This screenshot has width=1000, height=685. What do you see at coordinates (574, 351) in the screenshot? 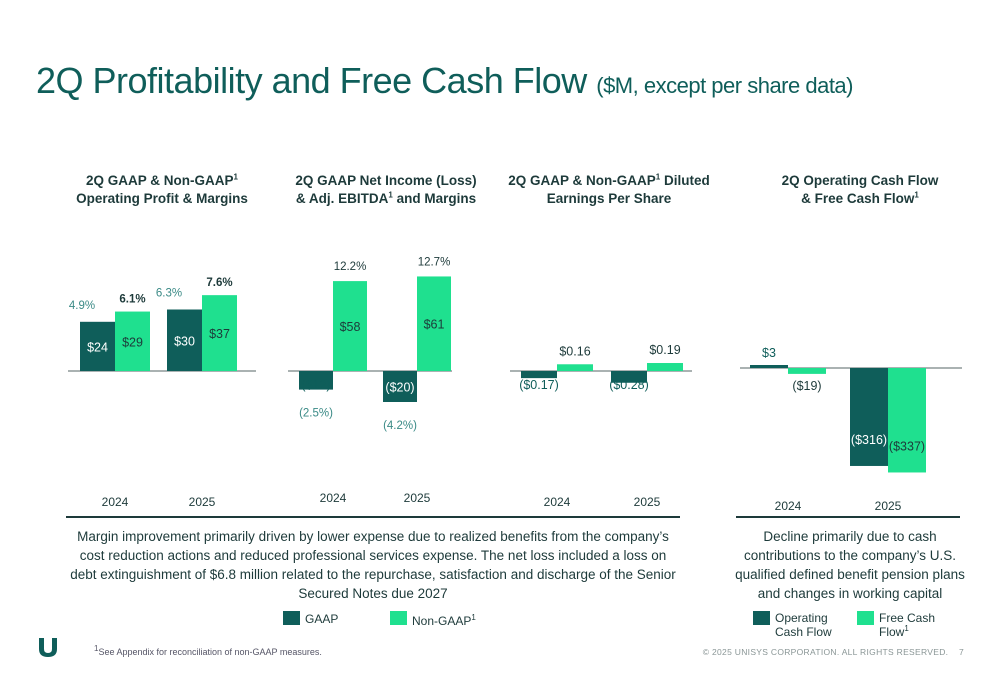
I see `diluted-eps-bar-series2-2024-value-label: $0.16` at bounding box center [574, 351].